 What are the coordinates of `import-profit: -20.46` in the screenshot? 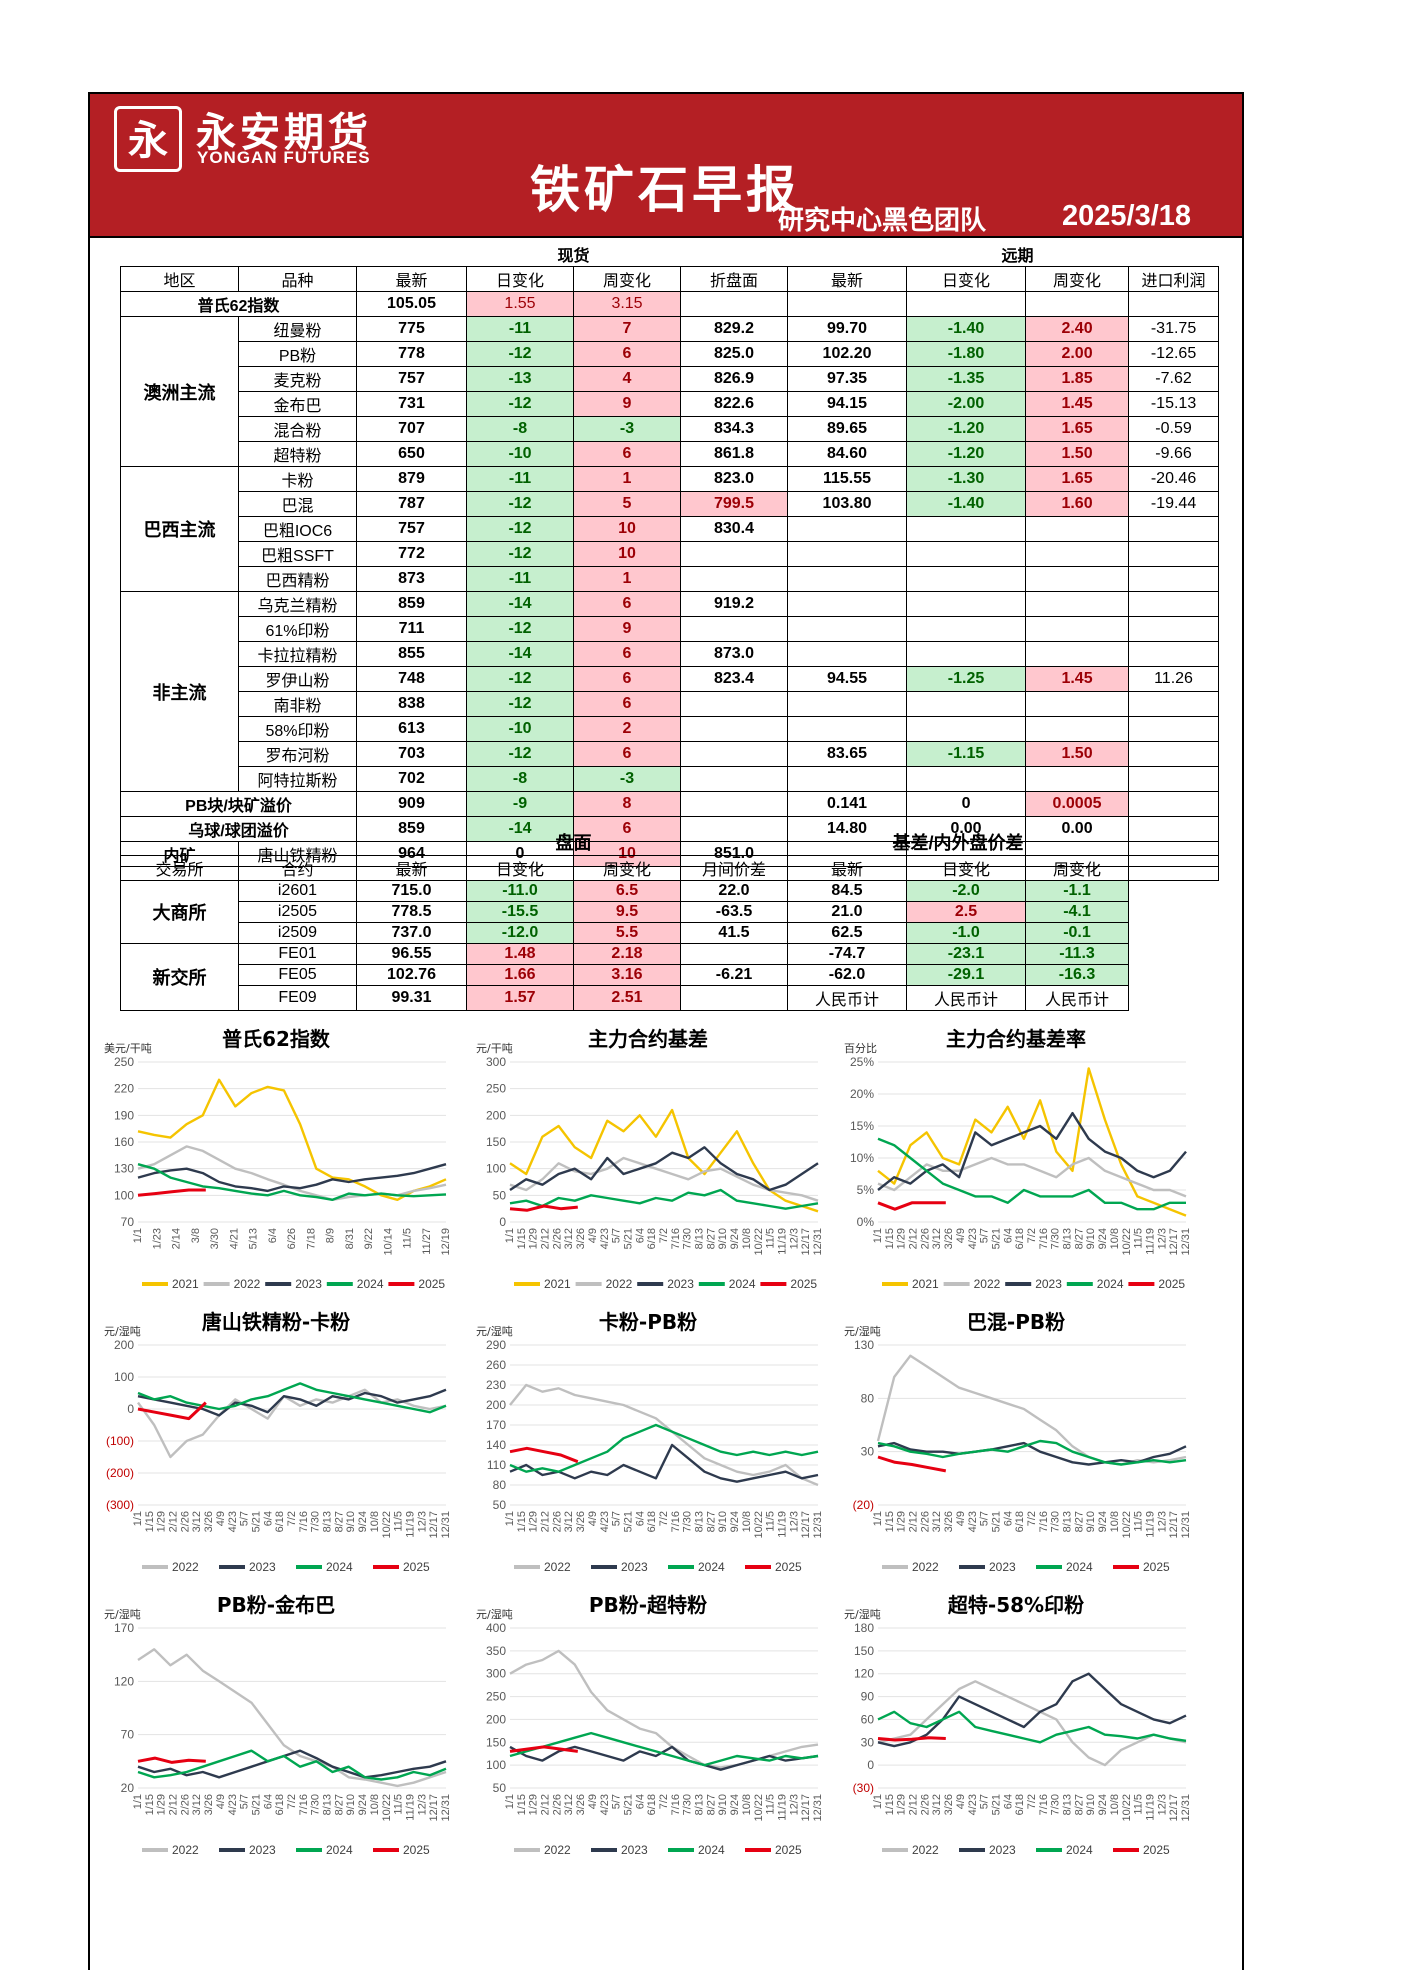 It's located at (1174, 479).